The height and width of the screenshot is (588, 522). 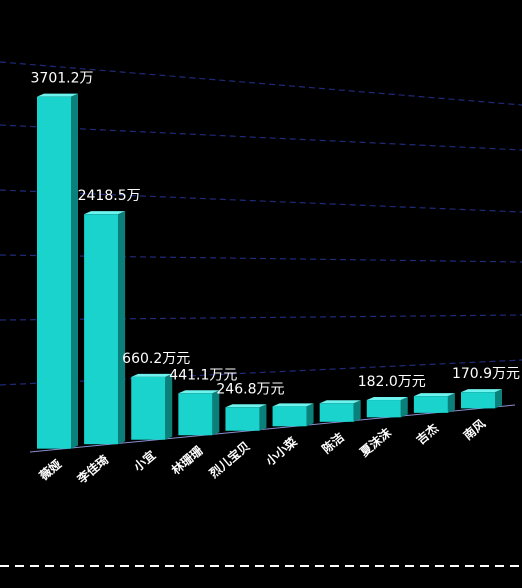 I want to click on x-tick-label: 薇娅, so click(x=50, y=469).